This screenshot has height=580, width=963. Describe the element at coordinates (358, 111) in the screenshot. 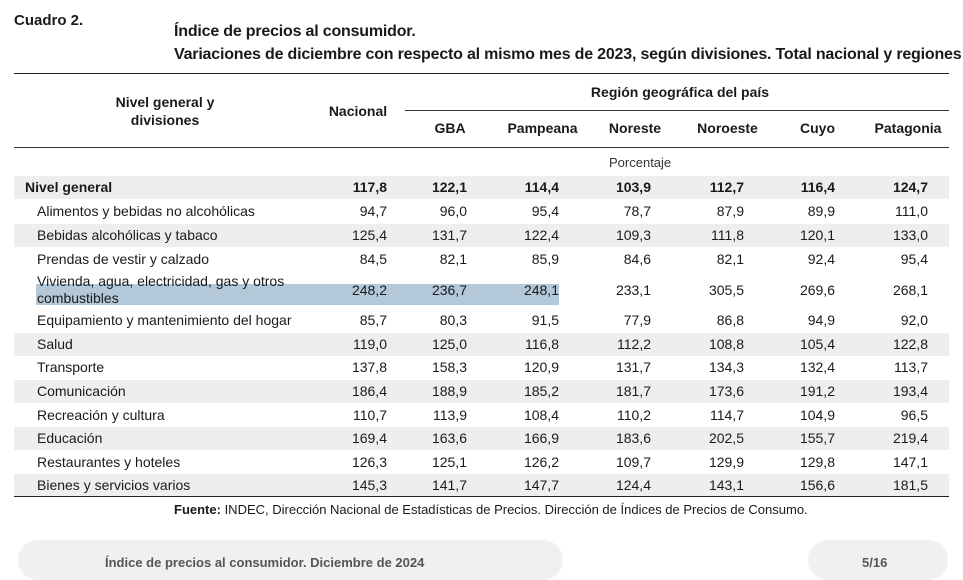

I see `nacional-header: Nacional` at that location.